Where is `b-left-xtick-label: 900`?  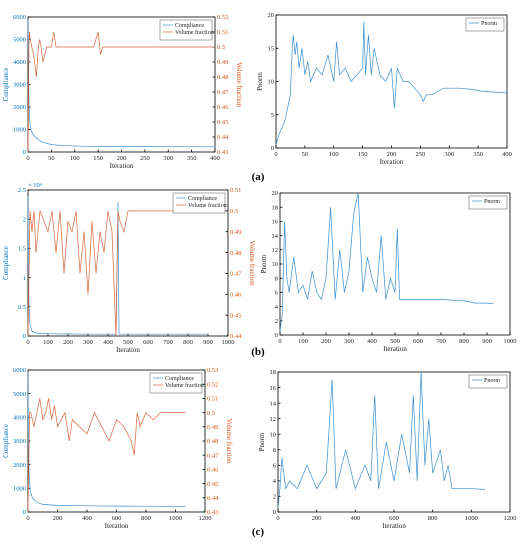 b-left-xtick-label: 900 is located at coordinates (208, 342).